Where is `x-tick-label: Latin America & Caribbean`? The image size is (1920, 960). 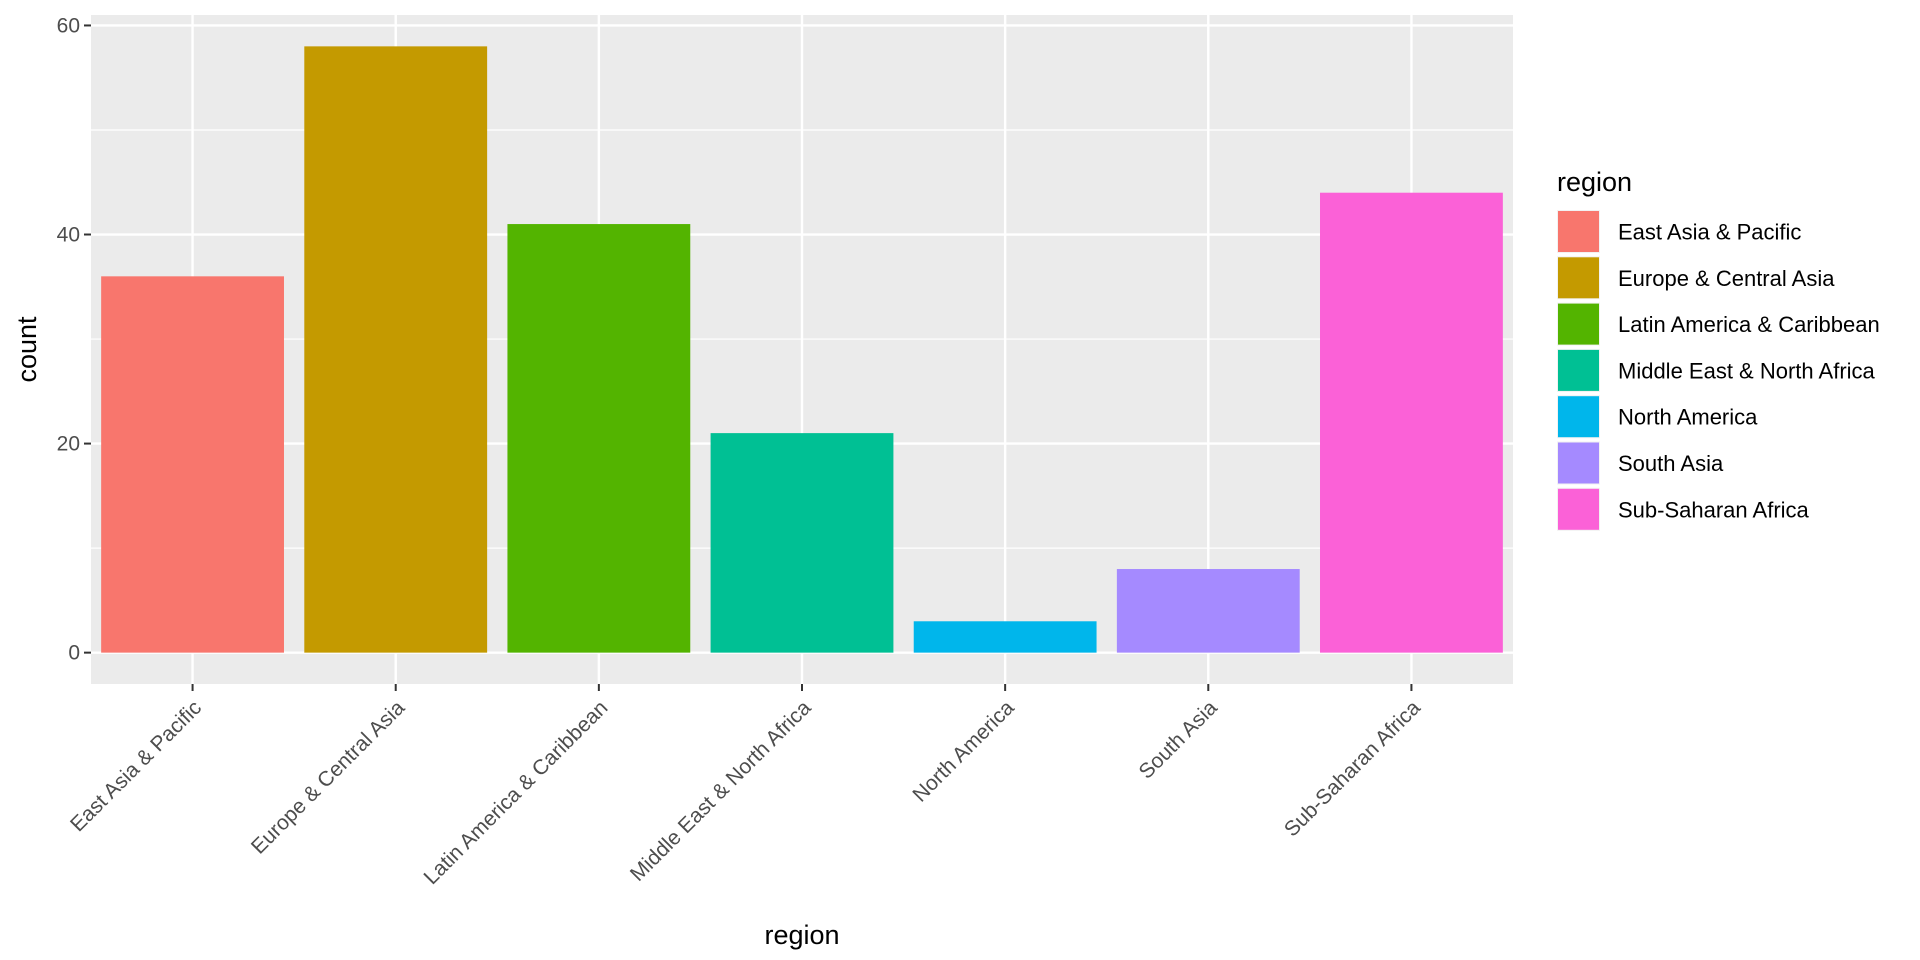
x-tick-label: Latin America & Caribbean is located at coordinates (515, 792).